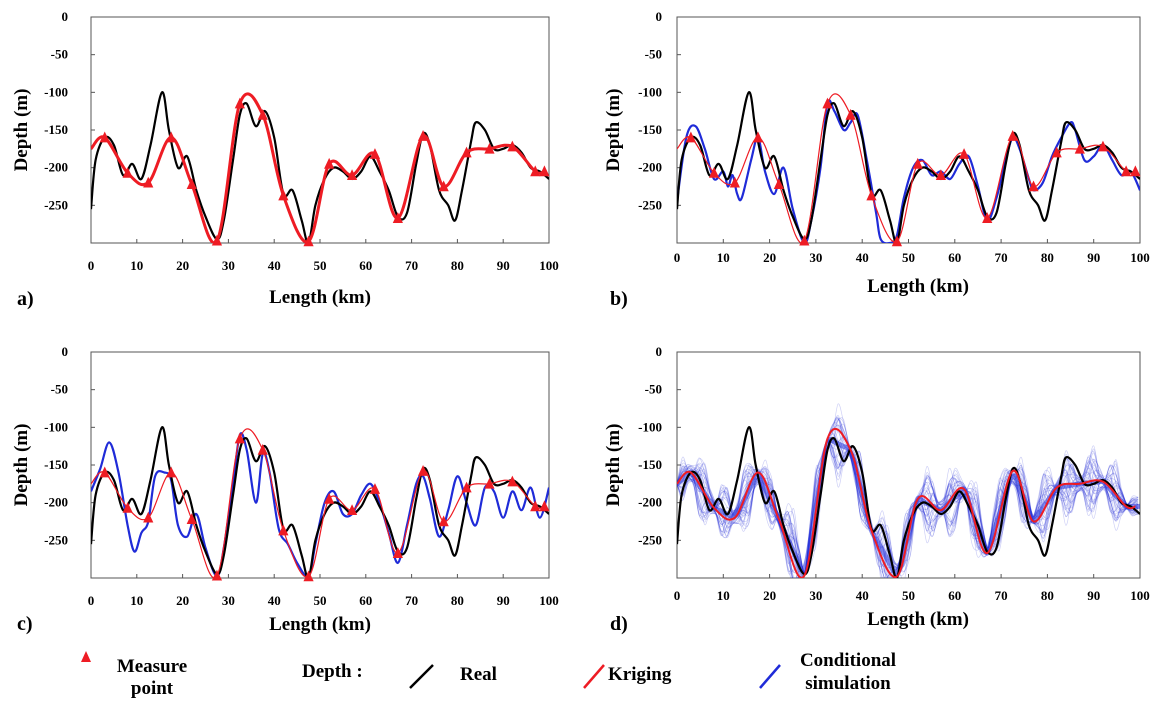 This screenshot has height=701, width=1158. What do you see at coordinates (478, 674) in the screenshot?
I see `legend-real-label: Real` at bounding box center [478, 674].